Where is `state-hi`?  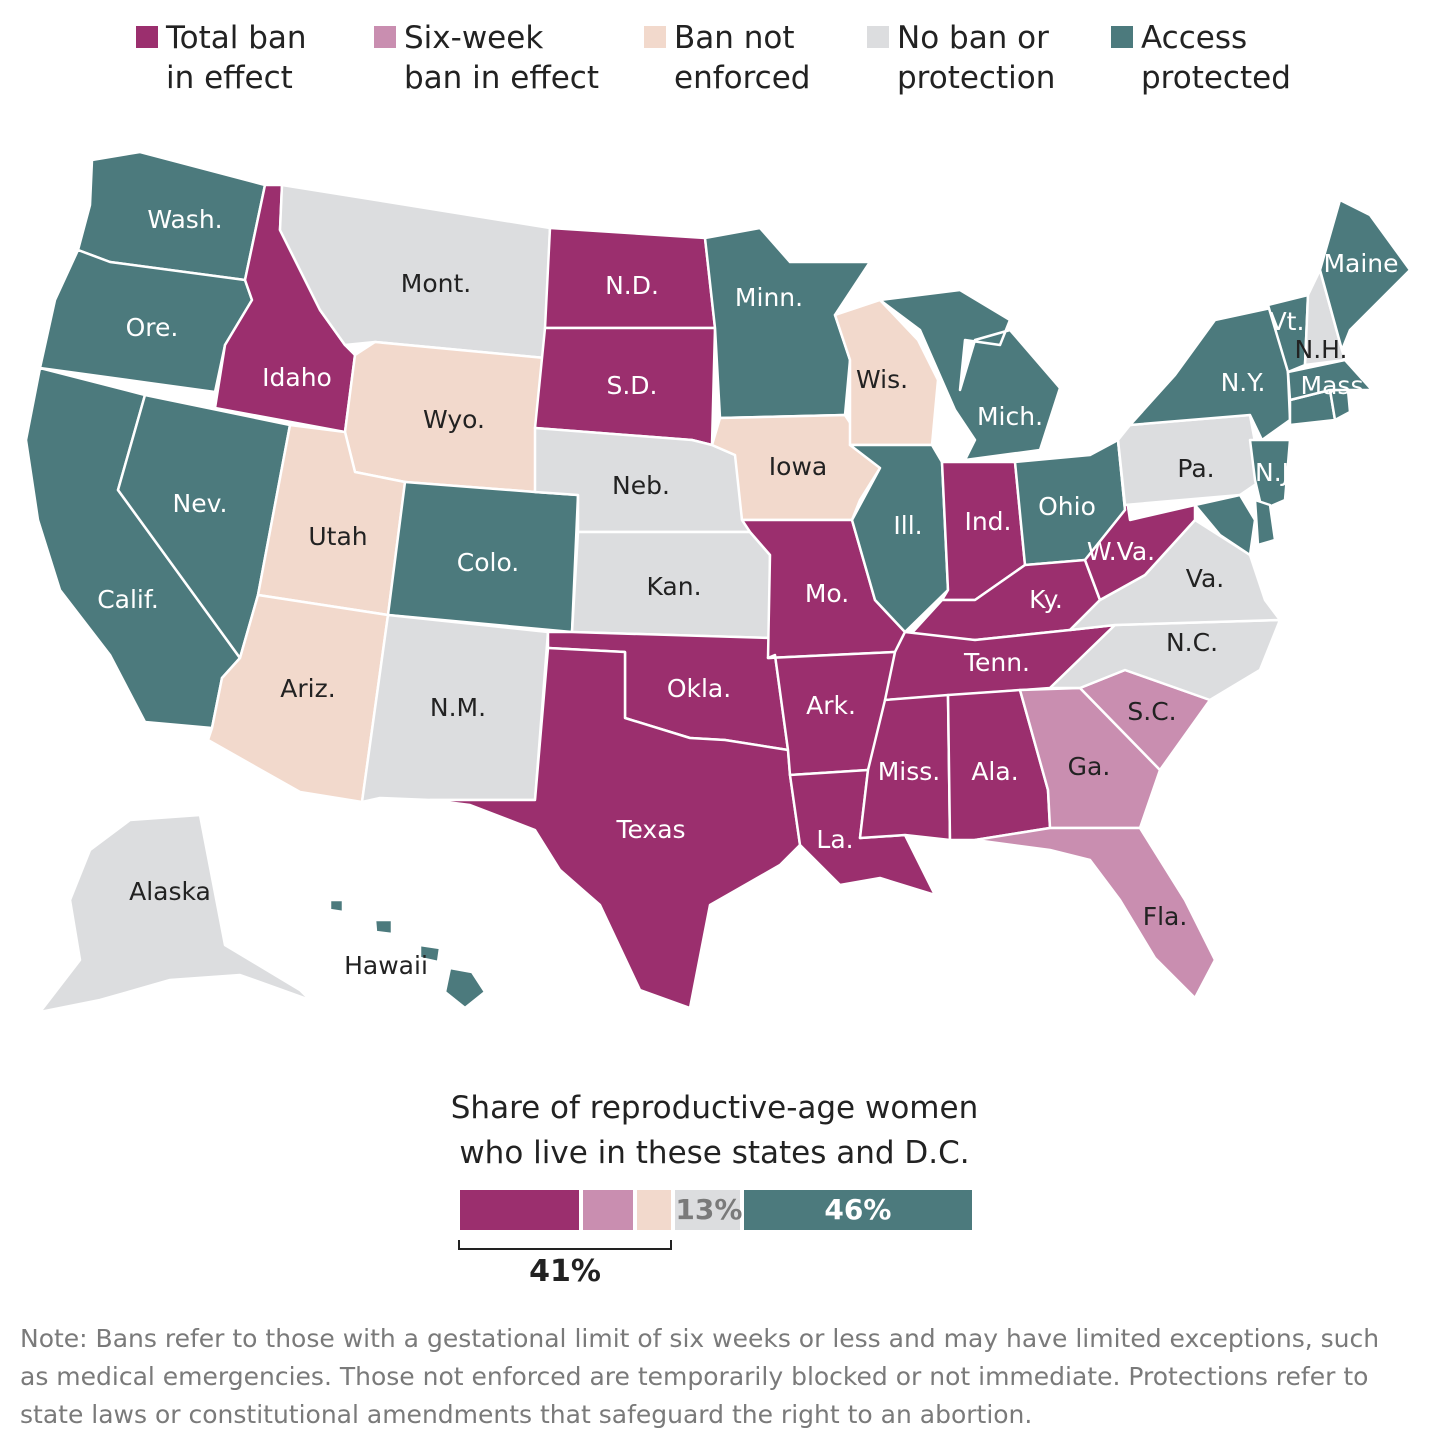
state-hi is located at coordinates (407, 954).